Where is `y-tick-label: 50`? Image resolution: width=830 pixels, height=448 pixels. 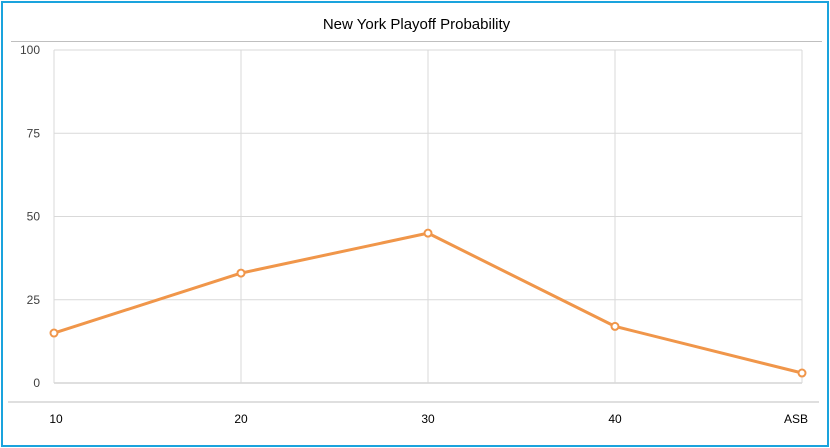
y-tick-label: 50 is located at coordinates (34, 217).